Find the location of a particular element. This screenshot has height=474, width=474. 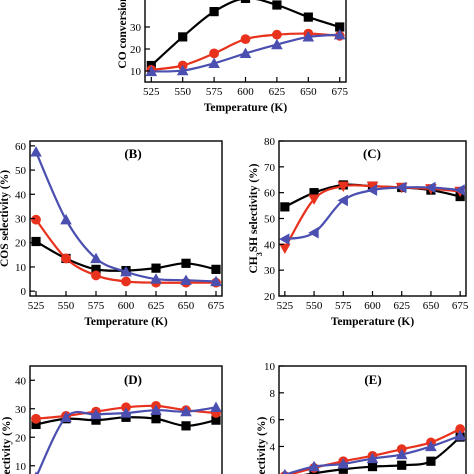

panel-label: (C) is located at coordinates (372, 153).